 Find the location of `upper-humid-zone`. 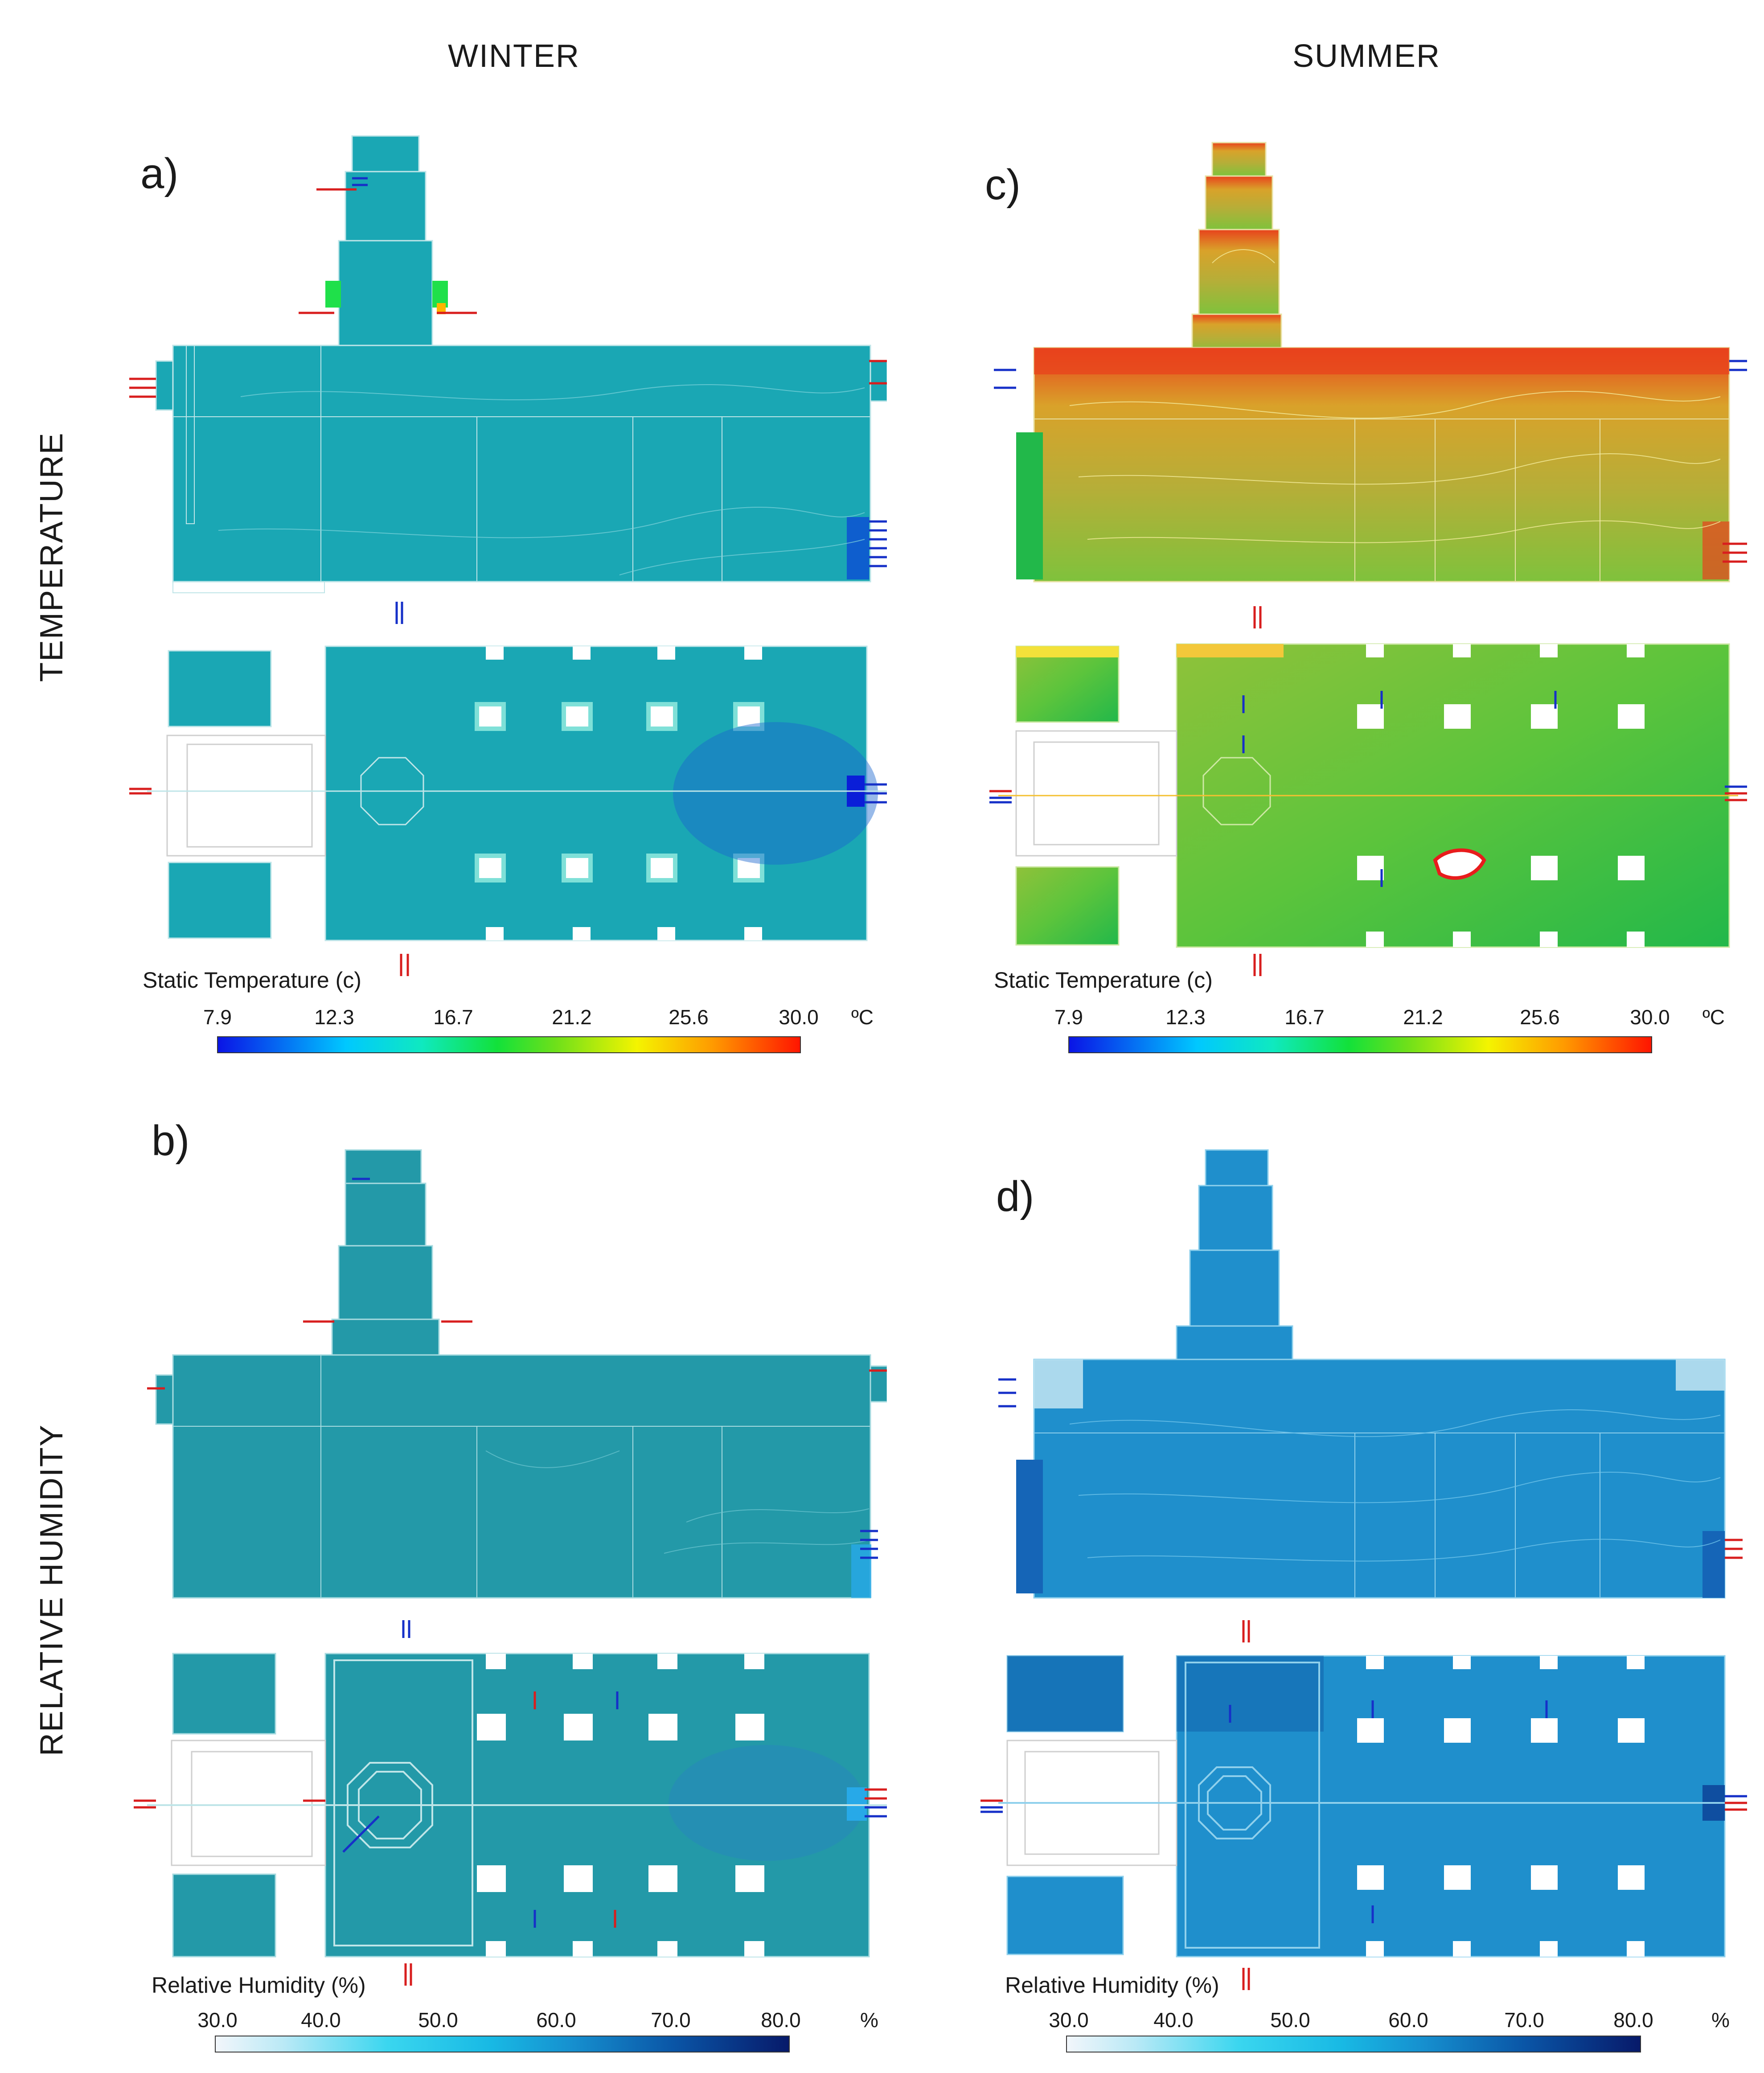

upper-humid-zone is located at coordinates (861, 1571).